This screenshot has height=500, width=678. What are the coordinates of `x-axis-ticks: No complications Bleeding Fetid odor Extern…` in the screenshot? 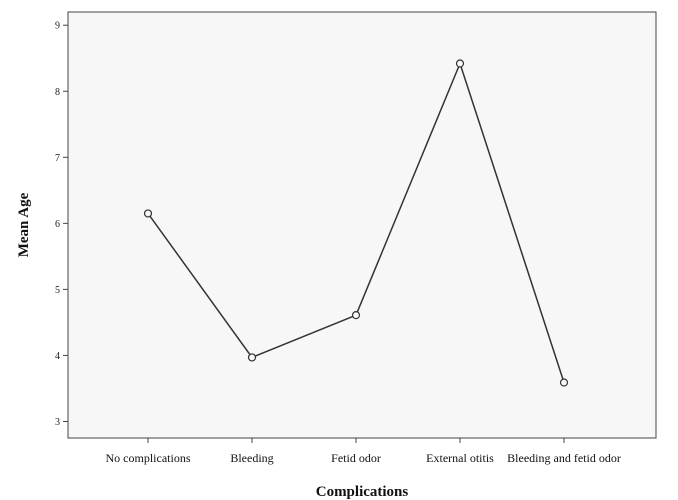 It's located at (363, 451).